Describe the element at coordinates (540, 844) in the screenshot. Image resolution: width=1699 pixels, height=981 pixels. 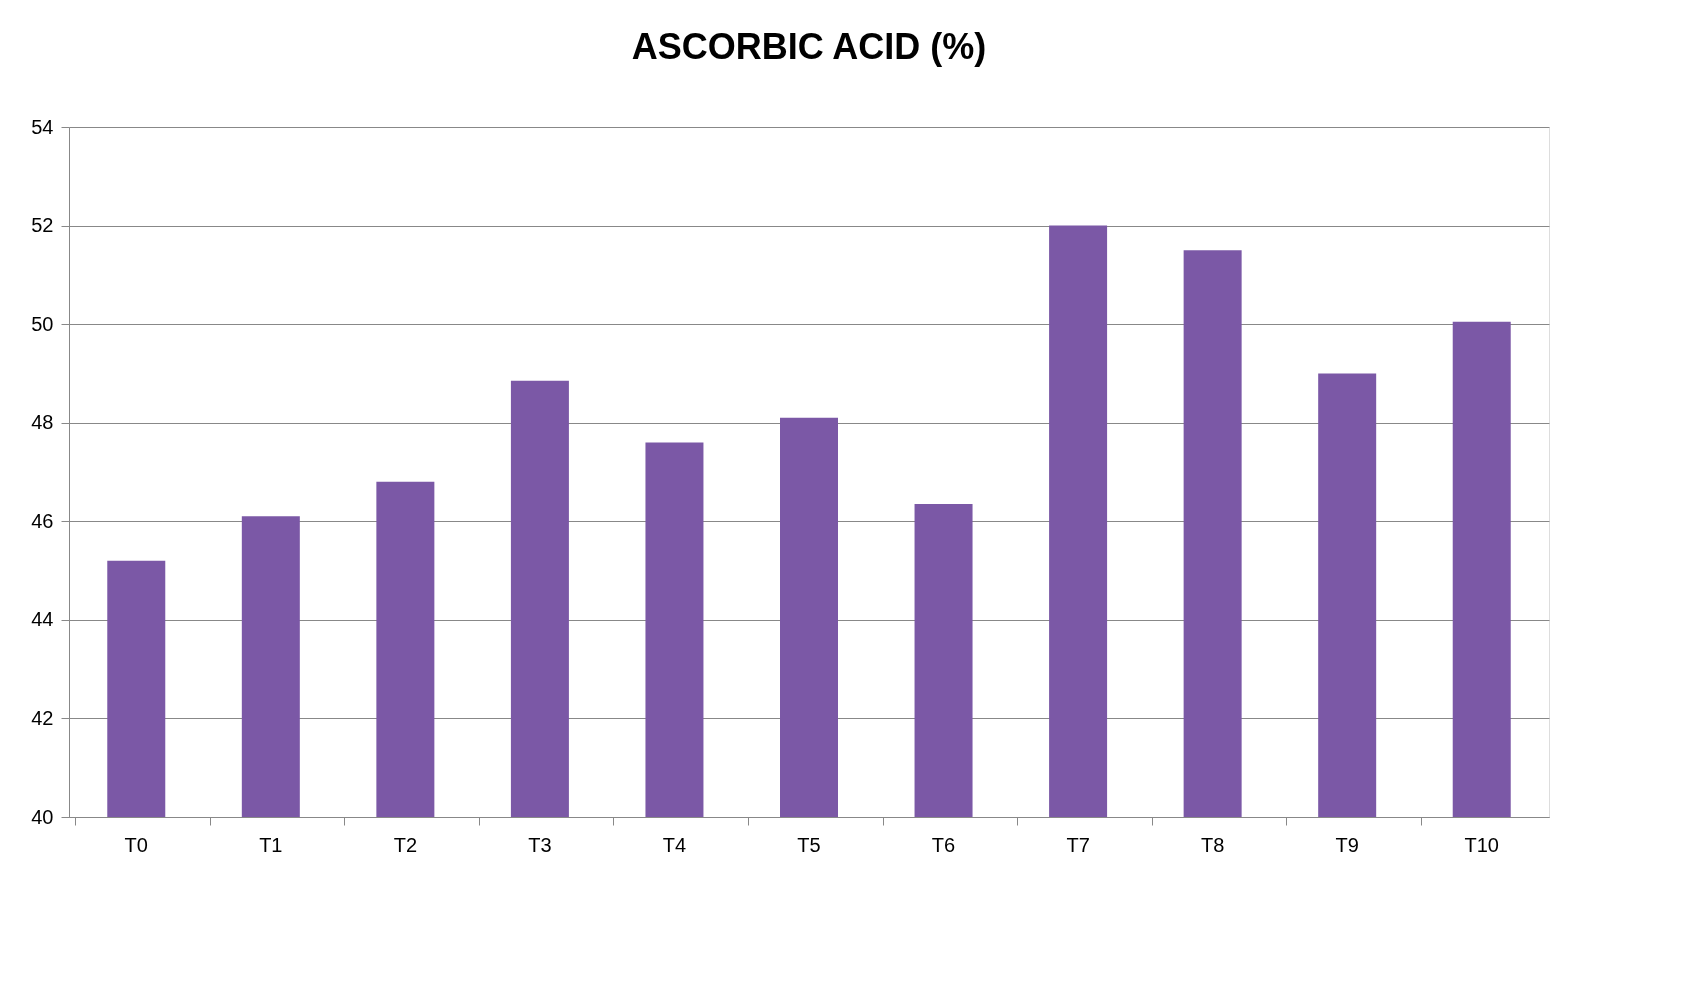
I see `x-tick-label: T3` at that location.